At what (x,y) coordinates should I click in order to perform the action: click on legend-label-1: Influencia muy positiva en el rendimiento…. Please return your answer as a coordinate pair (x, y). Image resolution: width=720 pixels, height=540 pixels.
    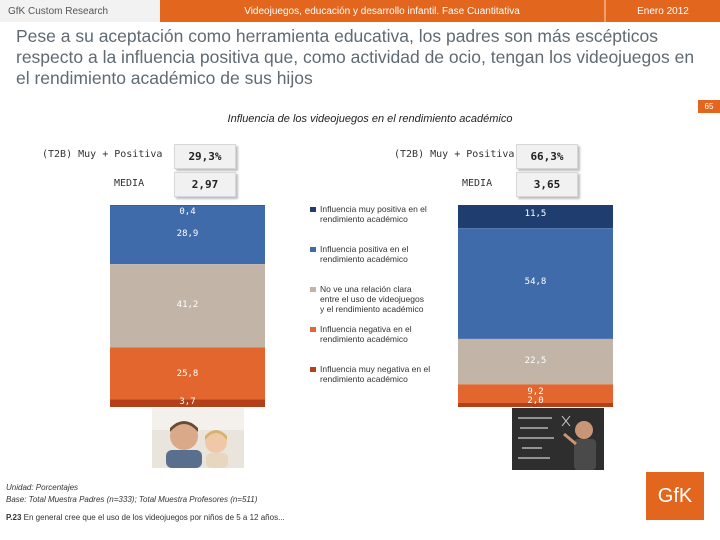
    Looking at the image, I should click on (373, 214).